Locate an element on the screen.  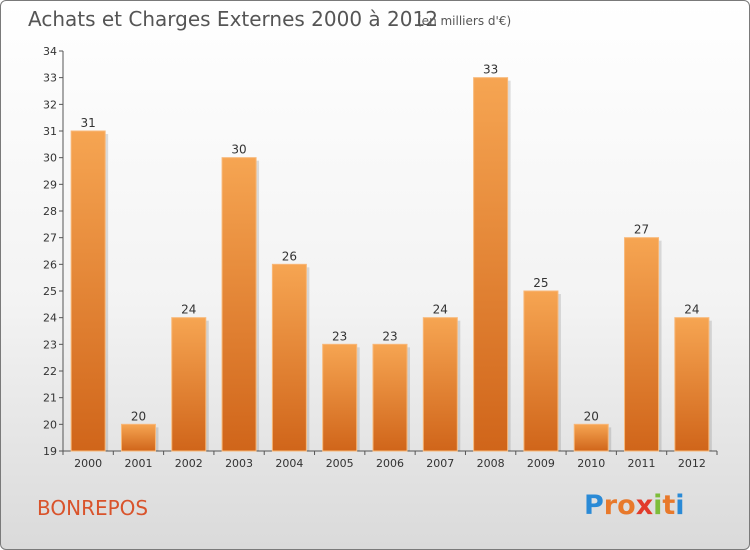
logo-letter: o is located at coordinates (626, 505).